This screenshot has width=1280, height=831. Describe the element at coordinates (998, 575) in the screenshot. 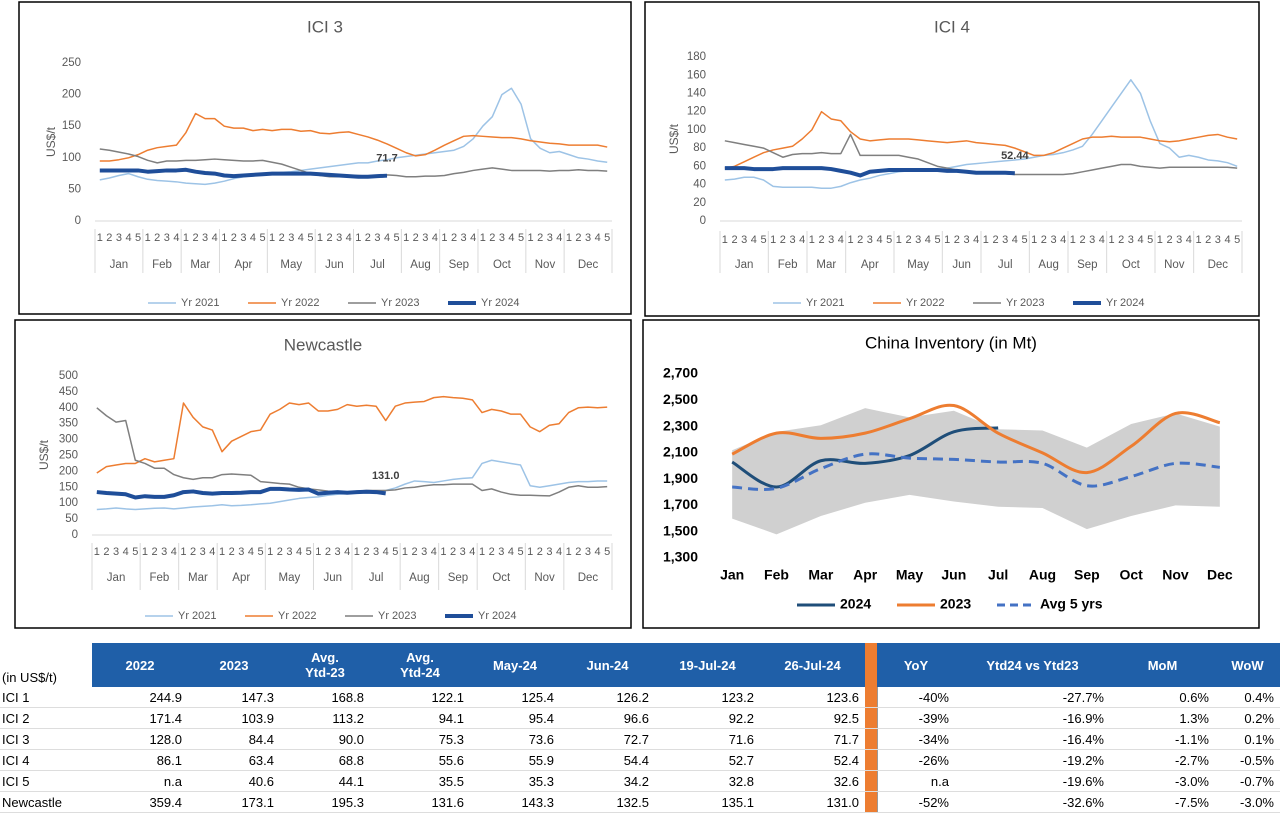

I see `x-tick-label: Jul` at that location.